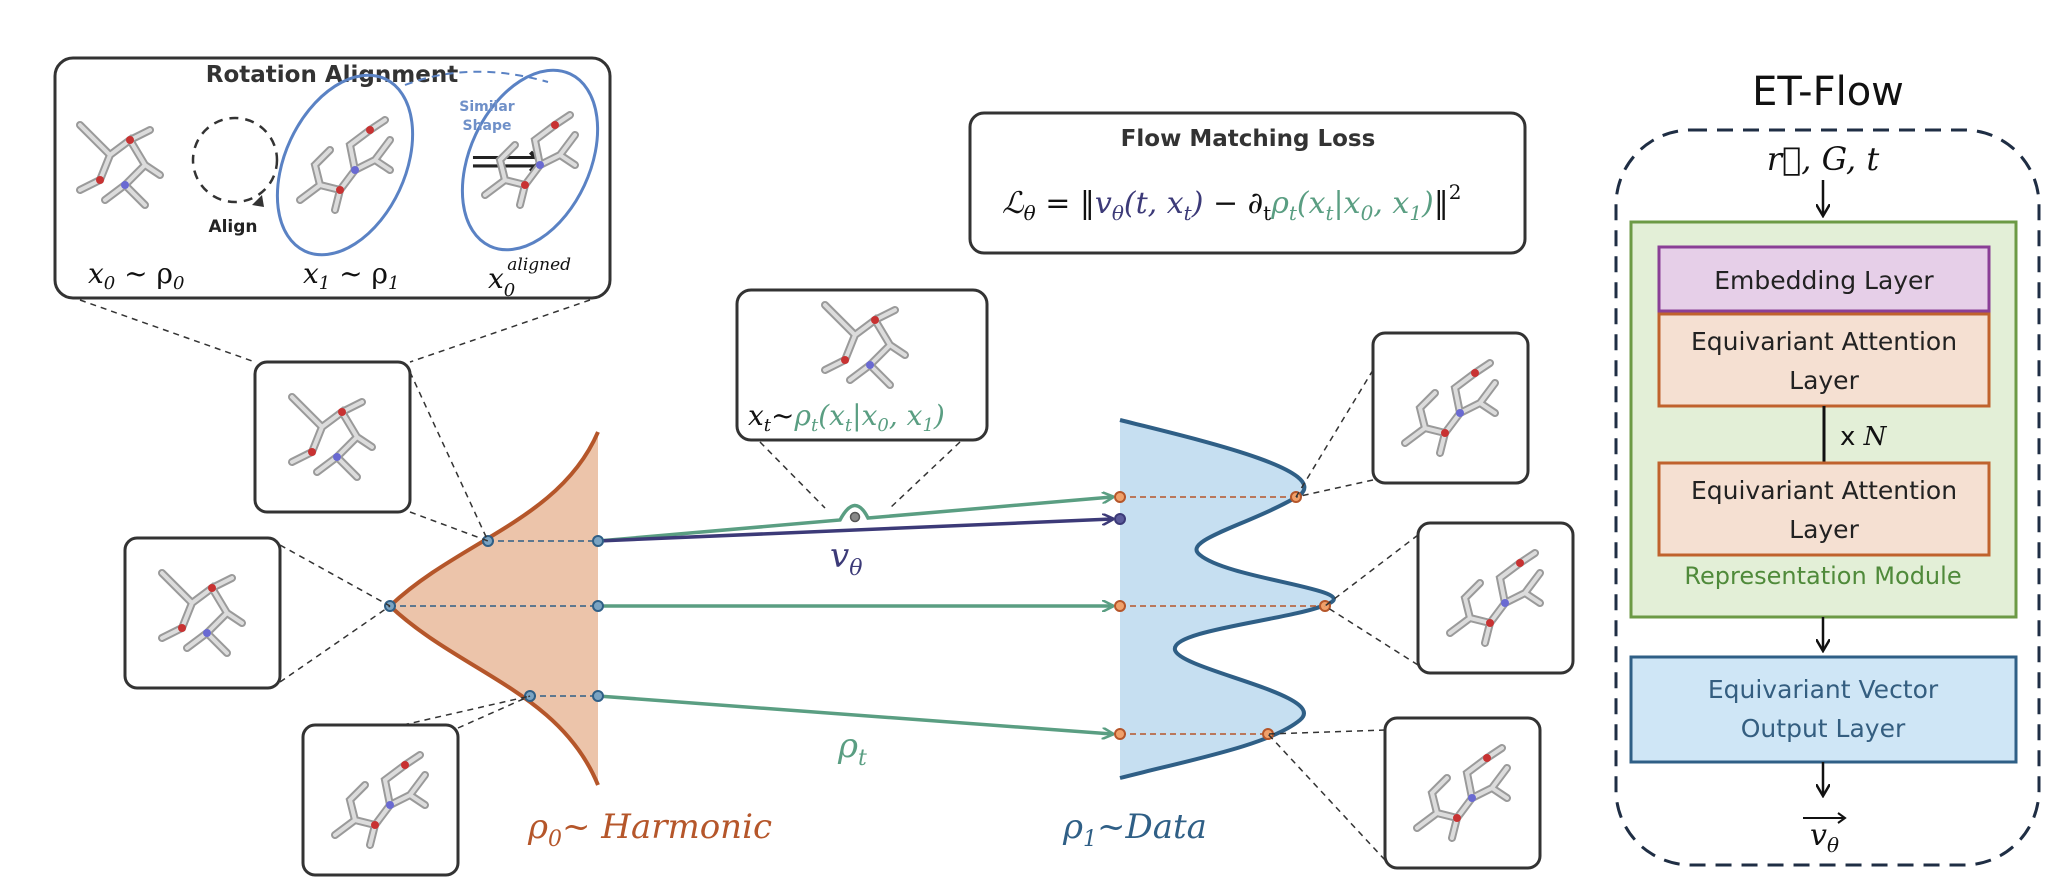 Image resolution: width=2058 pixels, height=896 pixels. I want to click on embedding-layer-label: Embedding Layer, so click(1824, 280).